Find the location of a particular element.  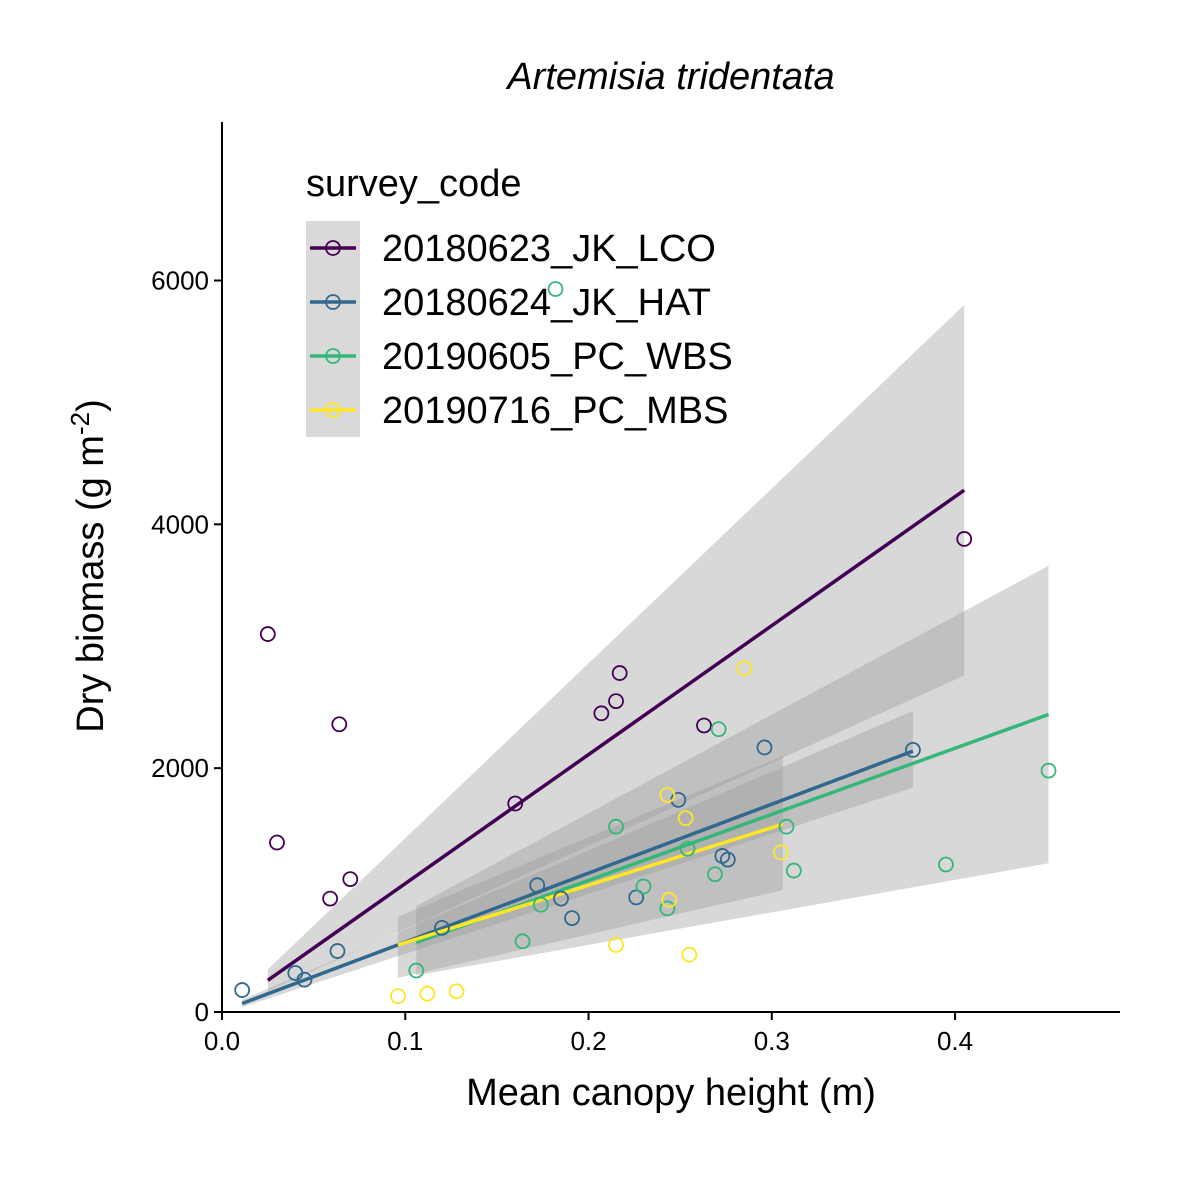

x-tick-label: 0.3 is located at coordinates (772, 1041).